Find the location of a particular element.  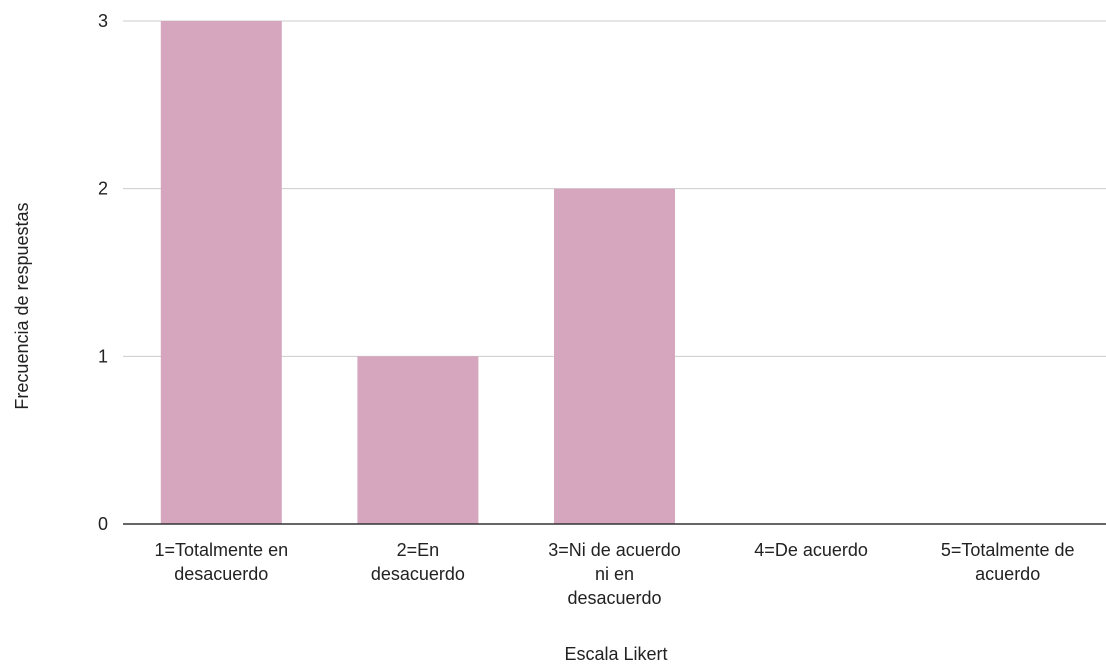

y-axis-title: Frecuencia de respuestas is located at coordinates (22, 305).